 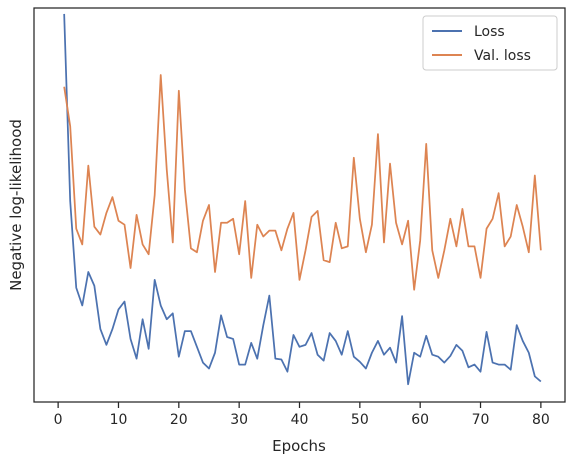 I want to click on x-tick-label: 0, so click(x=58, y=420).